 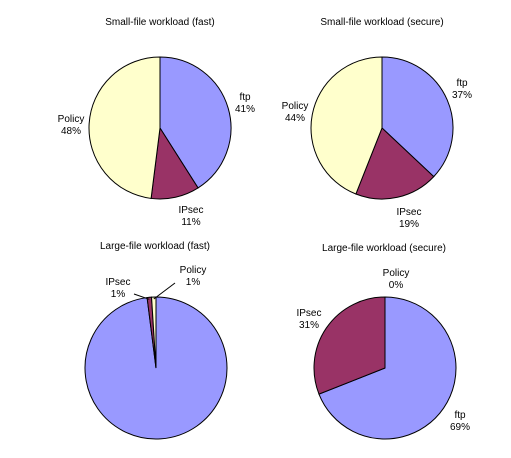 I want to click on slice-label-ftp: ftp 37%, so click(x=462, y=89).